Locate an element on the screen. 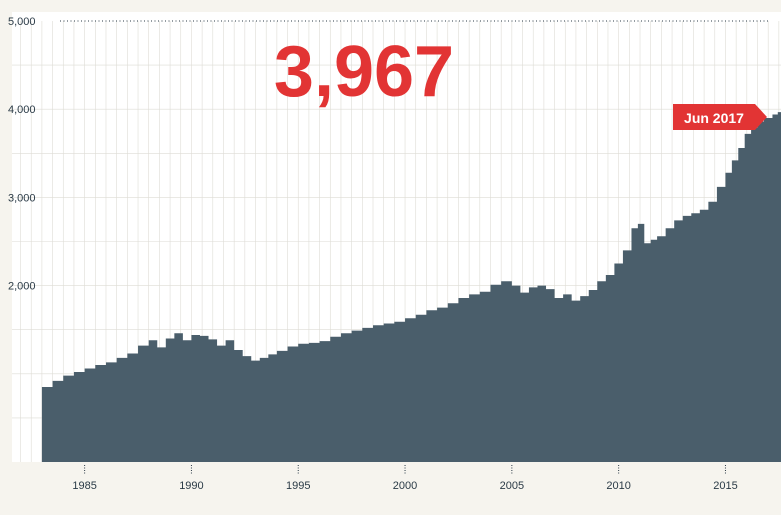 This screenshot has width=781, height=515. x-axis-ticks: 1985 1990 1995 2000 2005 2010 2015 is located at coordinates (405, 478).